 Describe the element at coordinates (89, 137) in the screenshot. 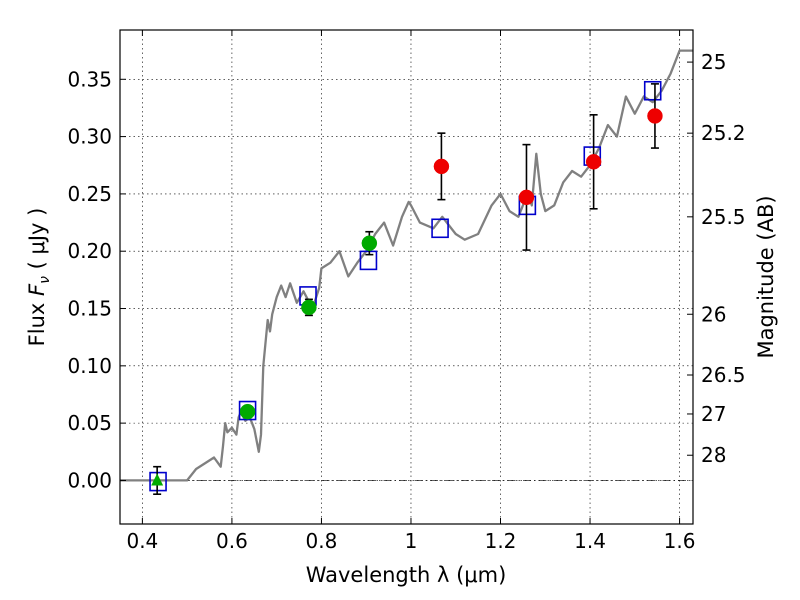

I see `y-tick-label: 0.30` at that location.